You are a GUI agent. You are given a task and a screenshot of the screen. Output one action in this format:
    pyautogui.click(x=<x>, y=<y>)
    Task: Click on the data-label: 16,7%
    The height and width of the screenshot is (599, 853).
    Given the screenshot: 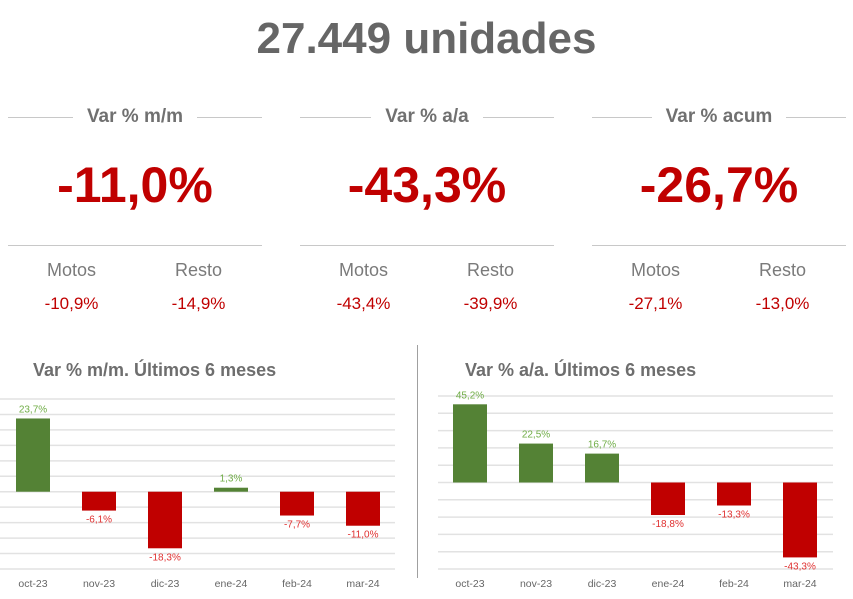 What is the action you would take?
    pyautogui.click(x=602, y=445)
    